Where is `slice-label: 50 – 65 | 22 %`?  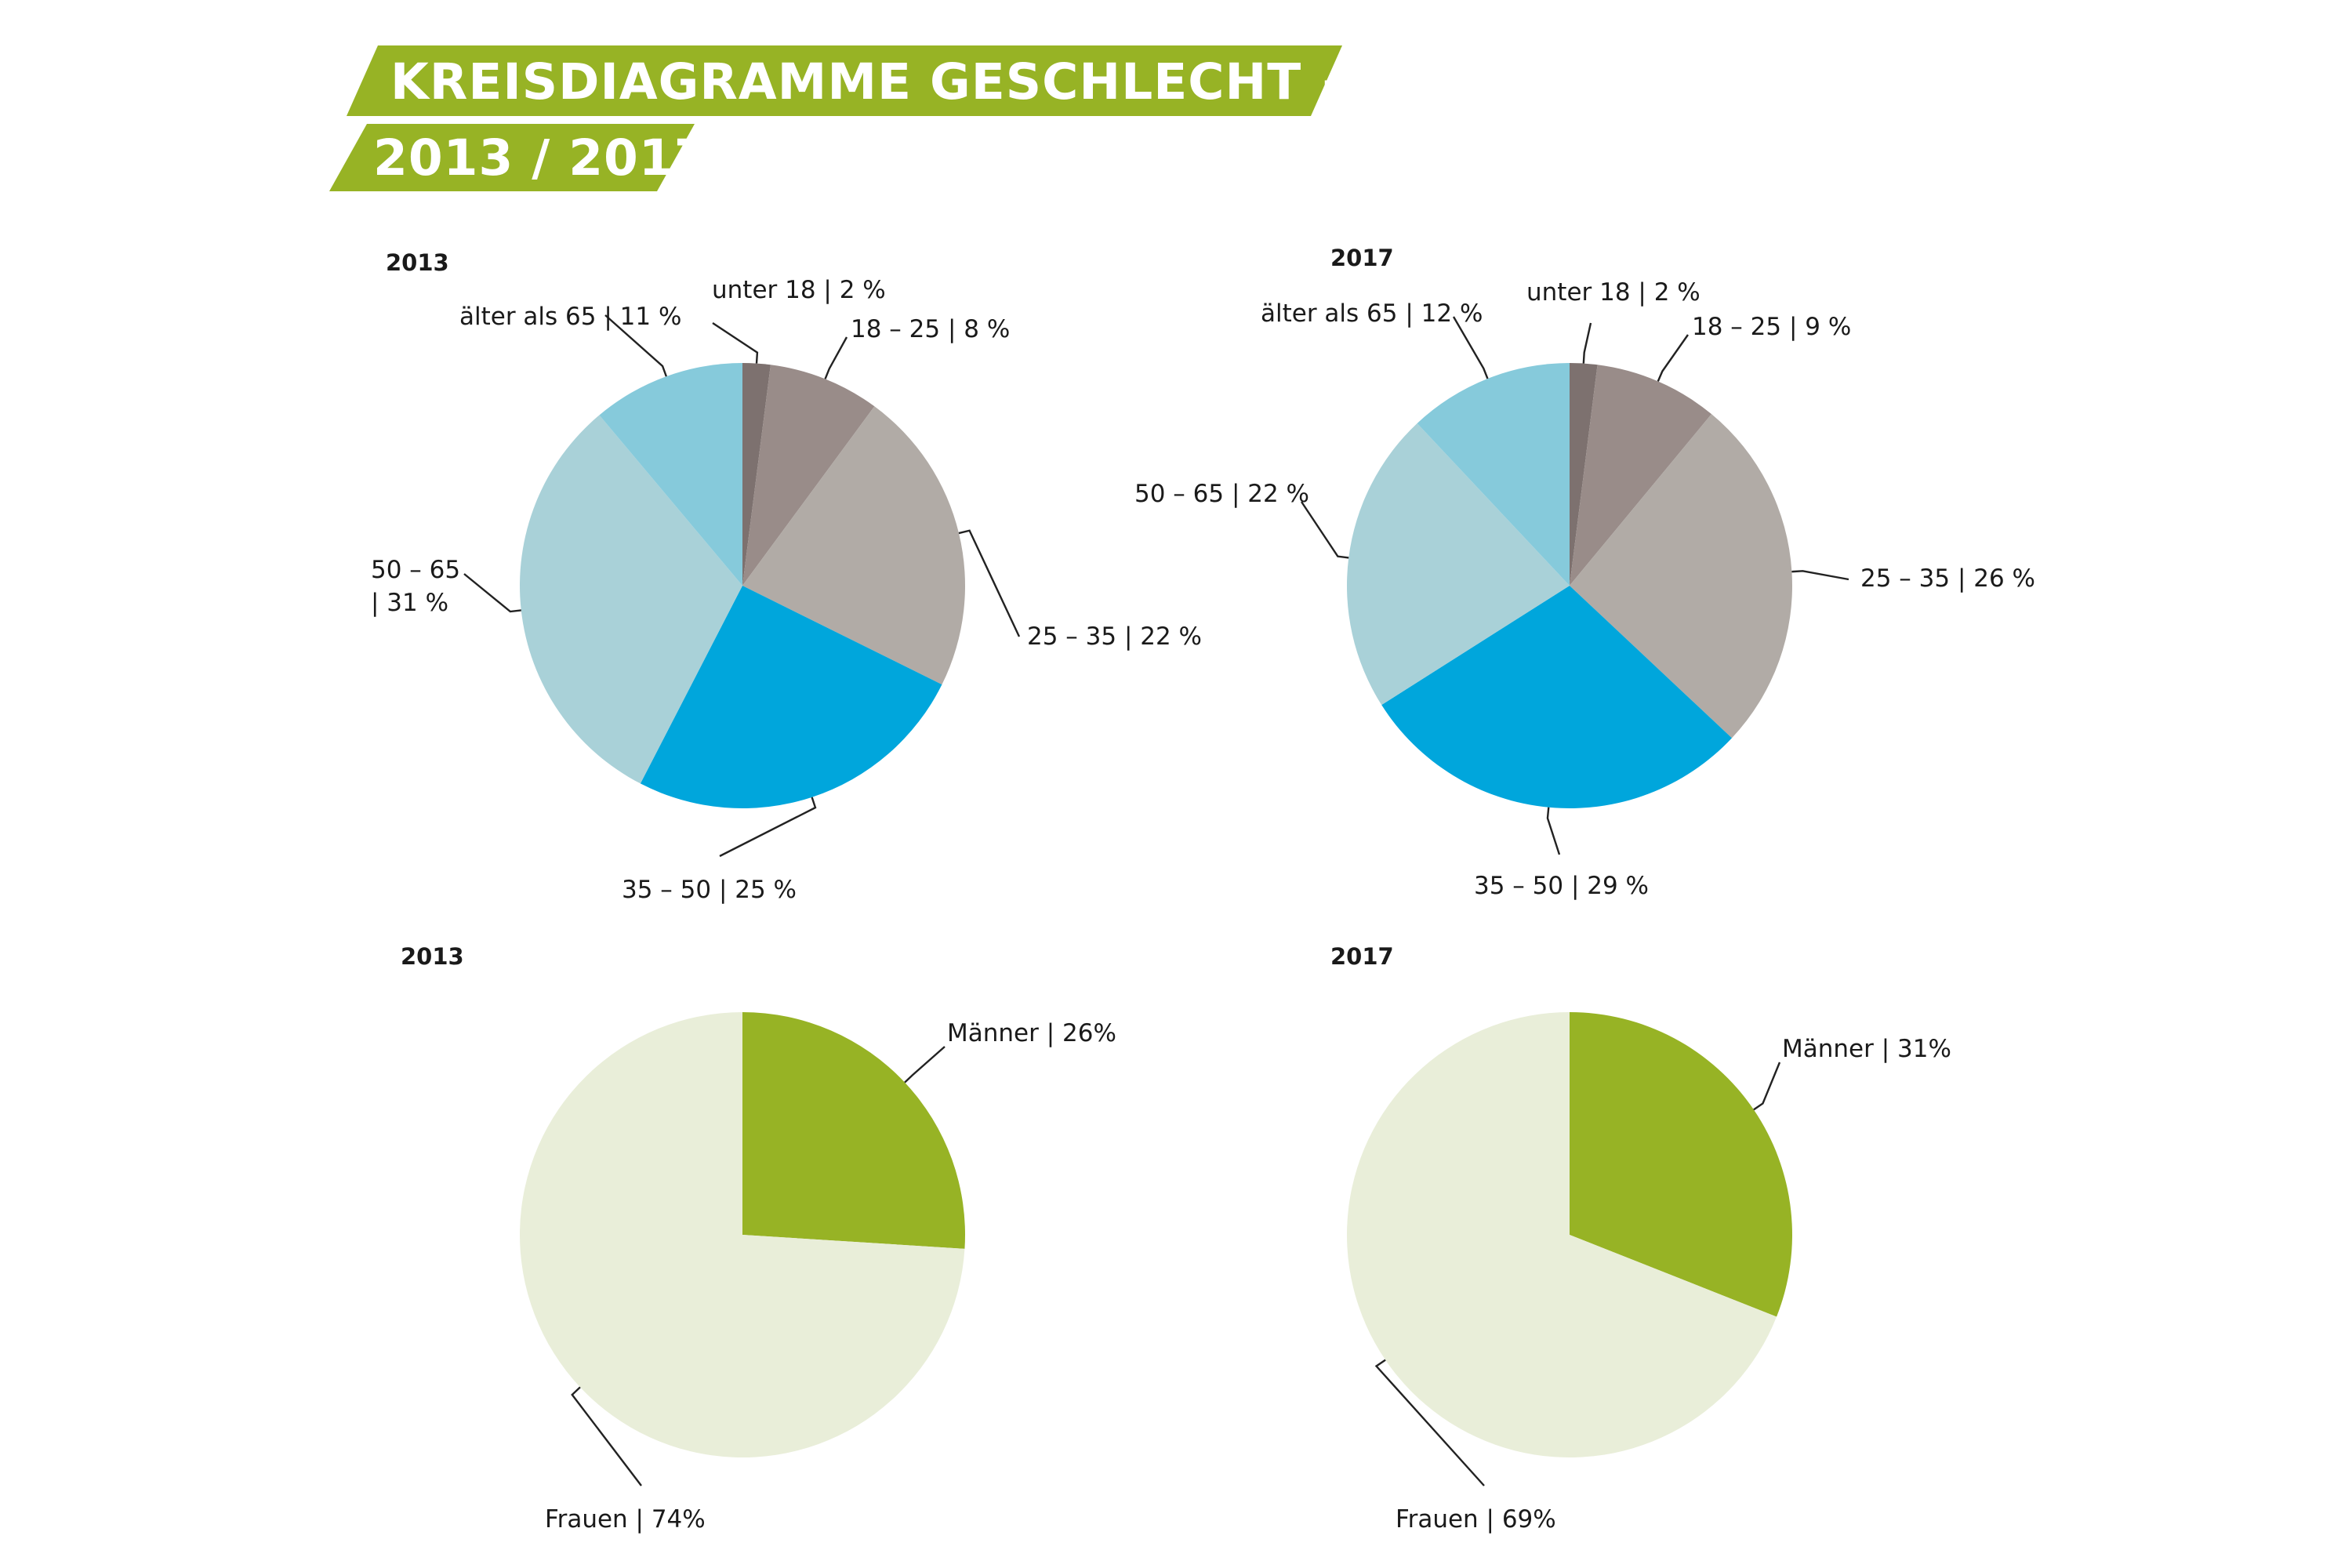
slice-label: 50 – 65 | 22 % is located at coordinates (1221, 494).